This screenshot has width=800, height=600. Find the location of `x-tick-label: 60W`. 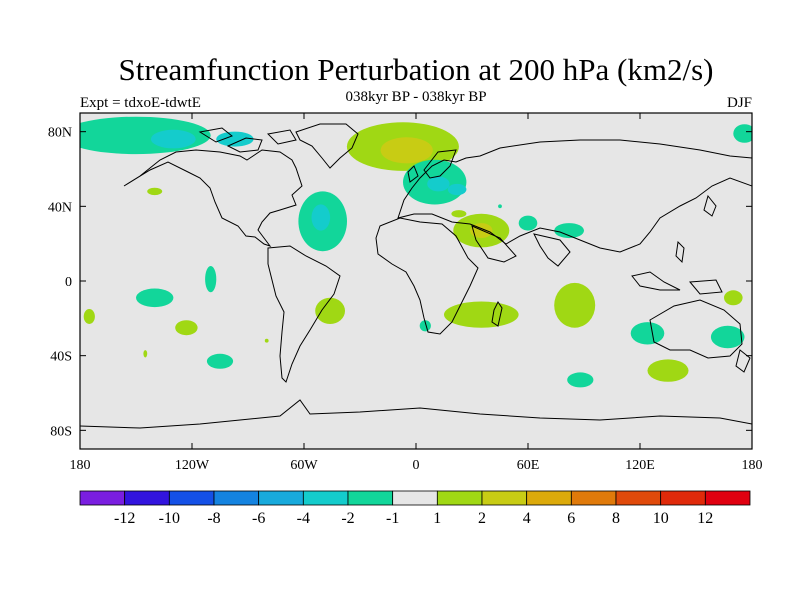

x-tick-label: 60W is located at coordinates (304, 465).